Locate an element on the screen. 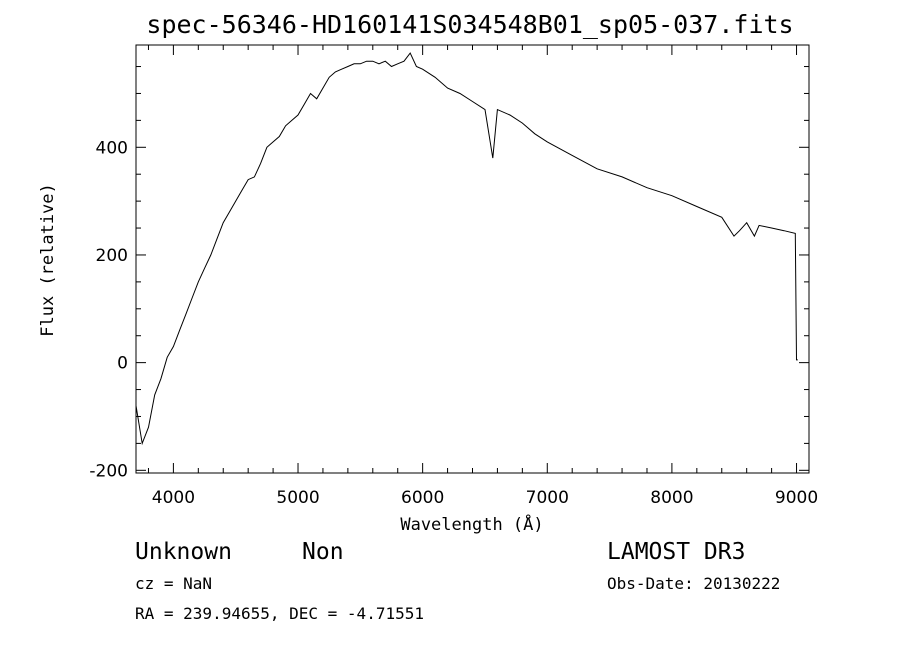 This screenshot has width=900, height=649. x-tick-label: 5000 is located at coordinates (297, 498).